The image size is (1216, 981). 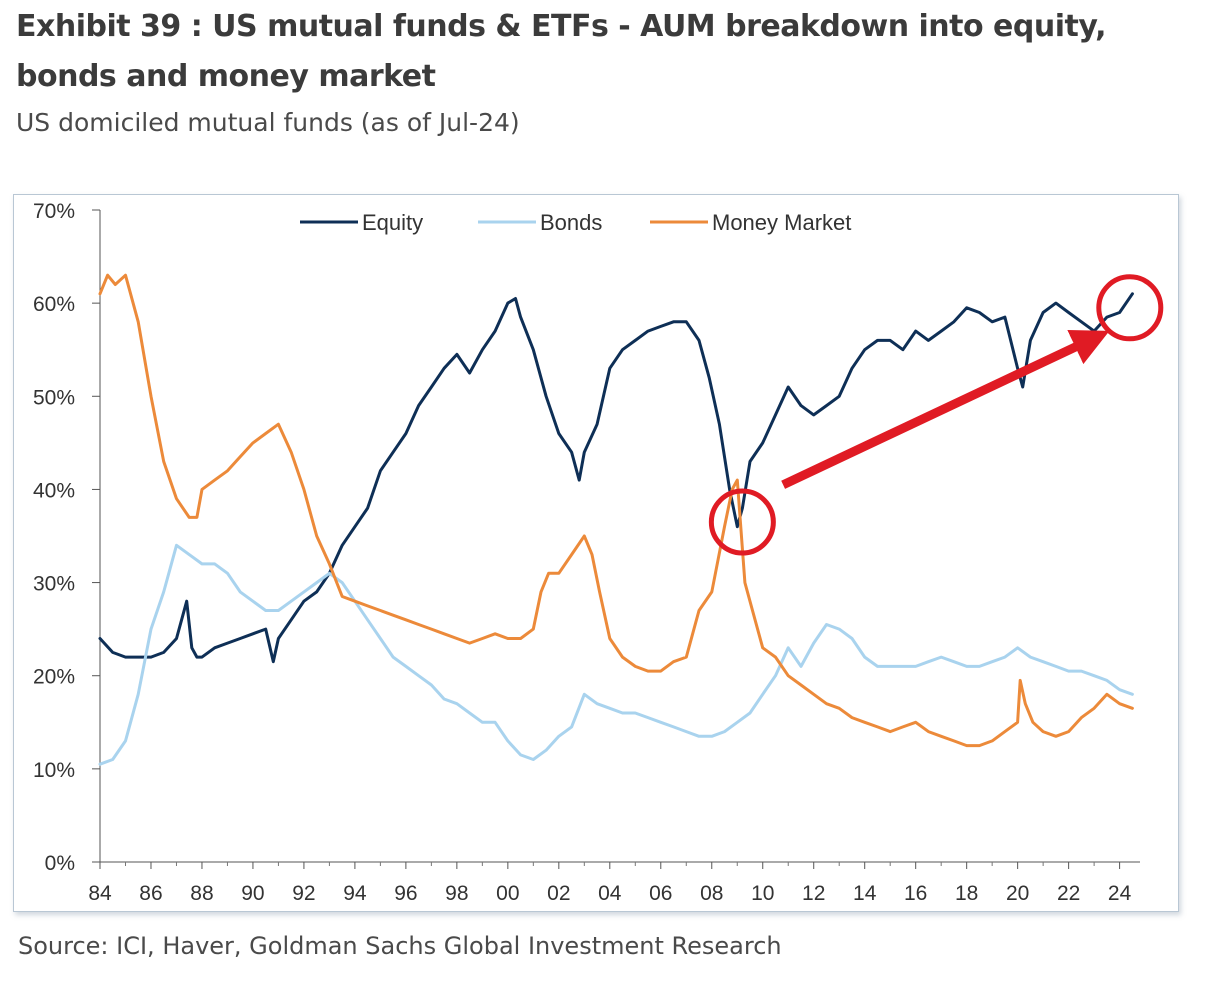 I want to click on x-tick-label: 22, so click(x=1068, y=893).